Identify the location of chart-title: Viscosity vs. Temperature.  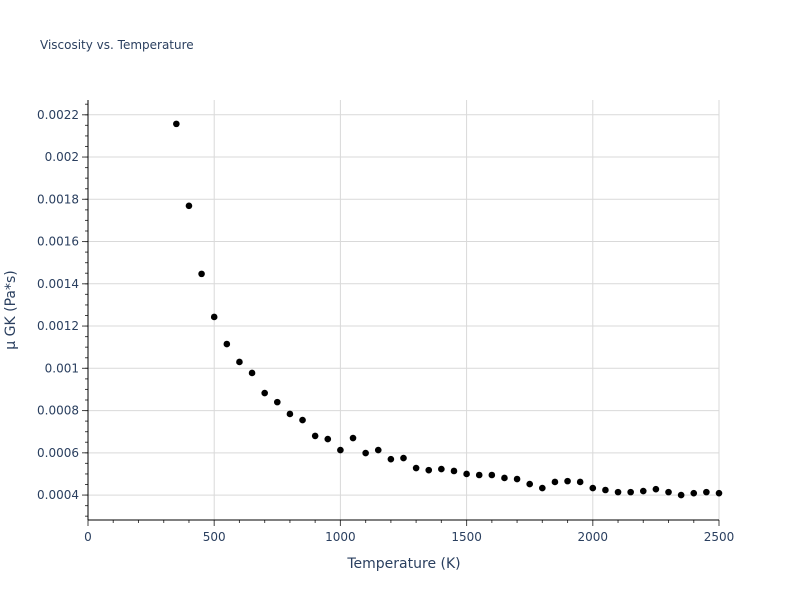
(117, 45).